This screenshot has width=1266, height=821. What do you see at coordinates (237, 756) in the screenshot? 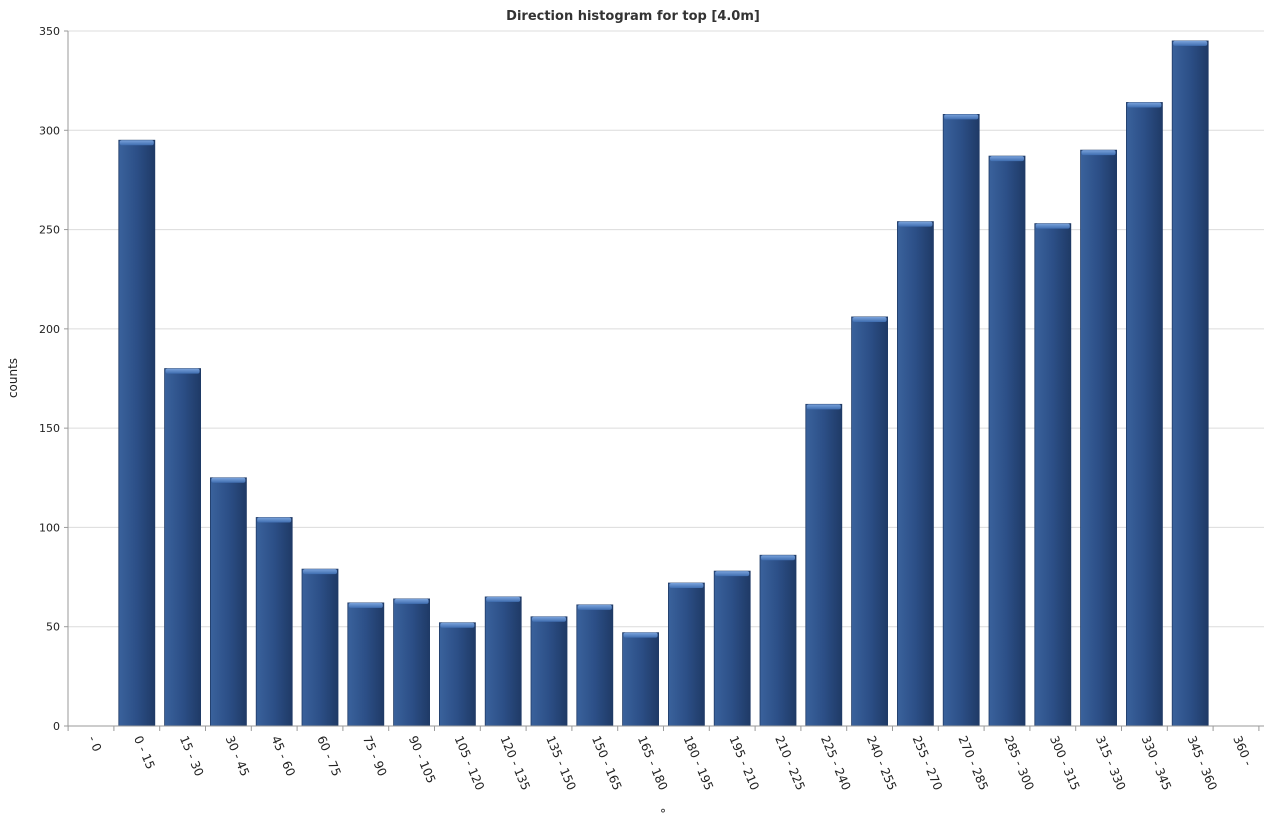
I see `x-tick-label: 30 - 45` at bounding box center [237, 756].